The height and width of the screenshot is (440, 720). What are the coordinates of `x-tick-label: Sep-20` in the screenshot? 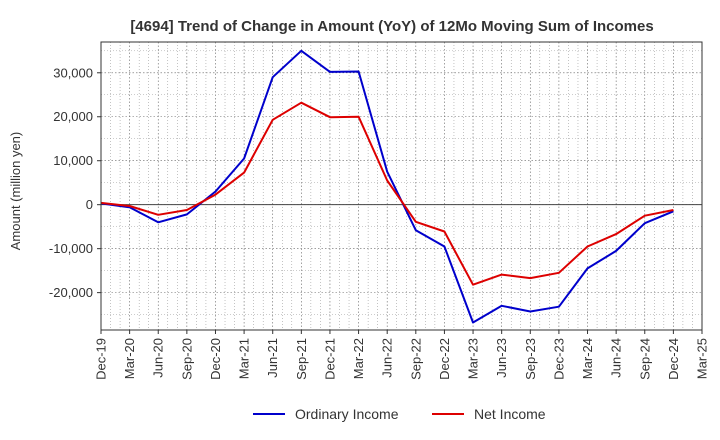 It's located at (186, 359).